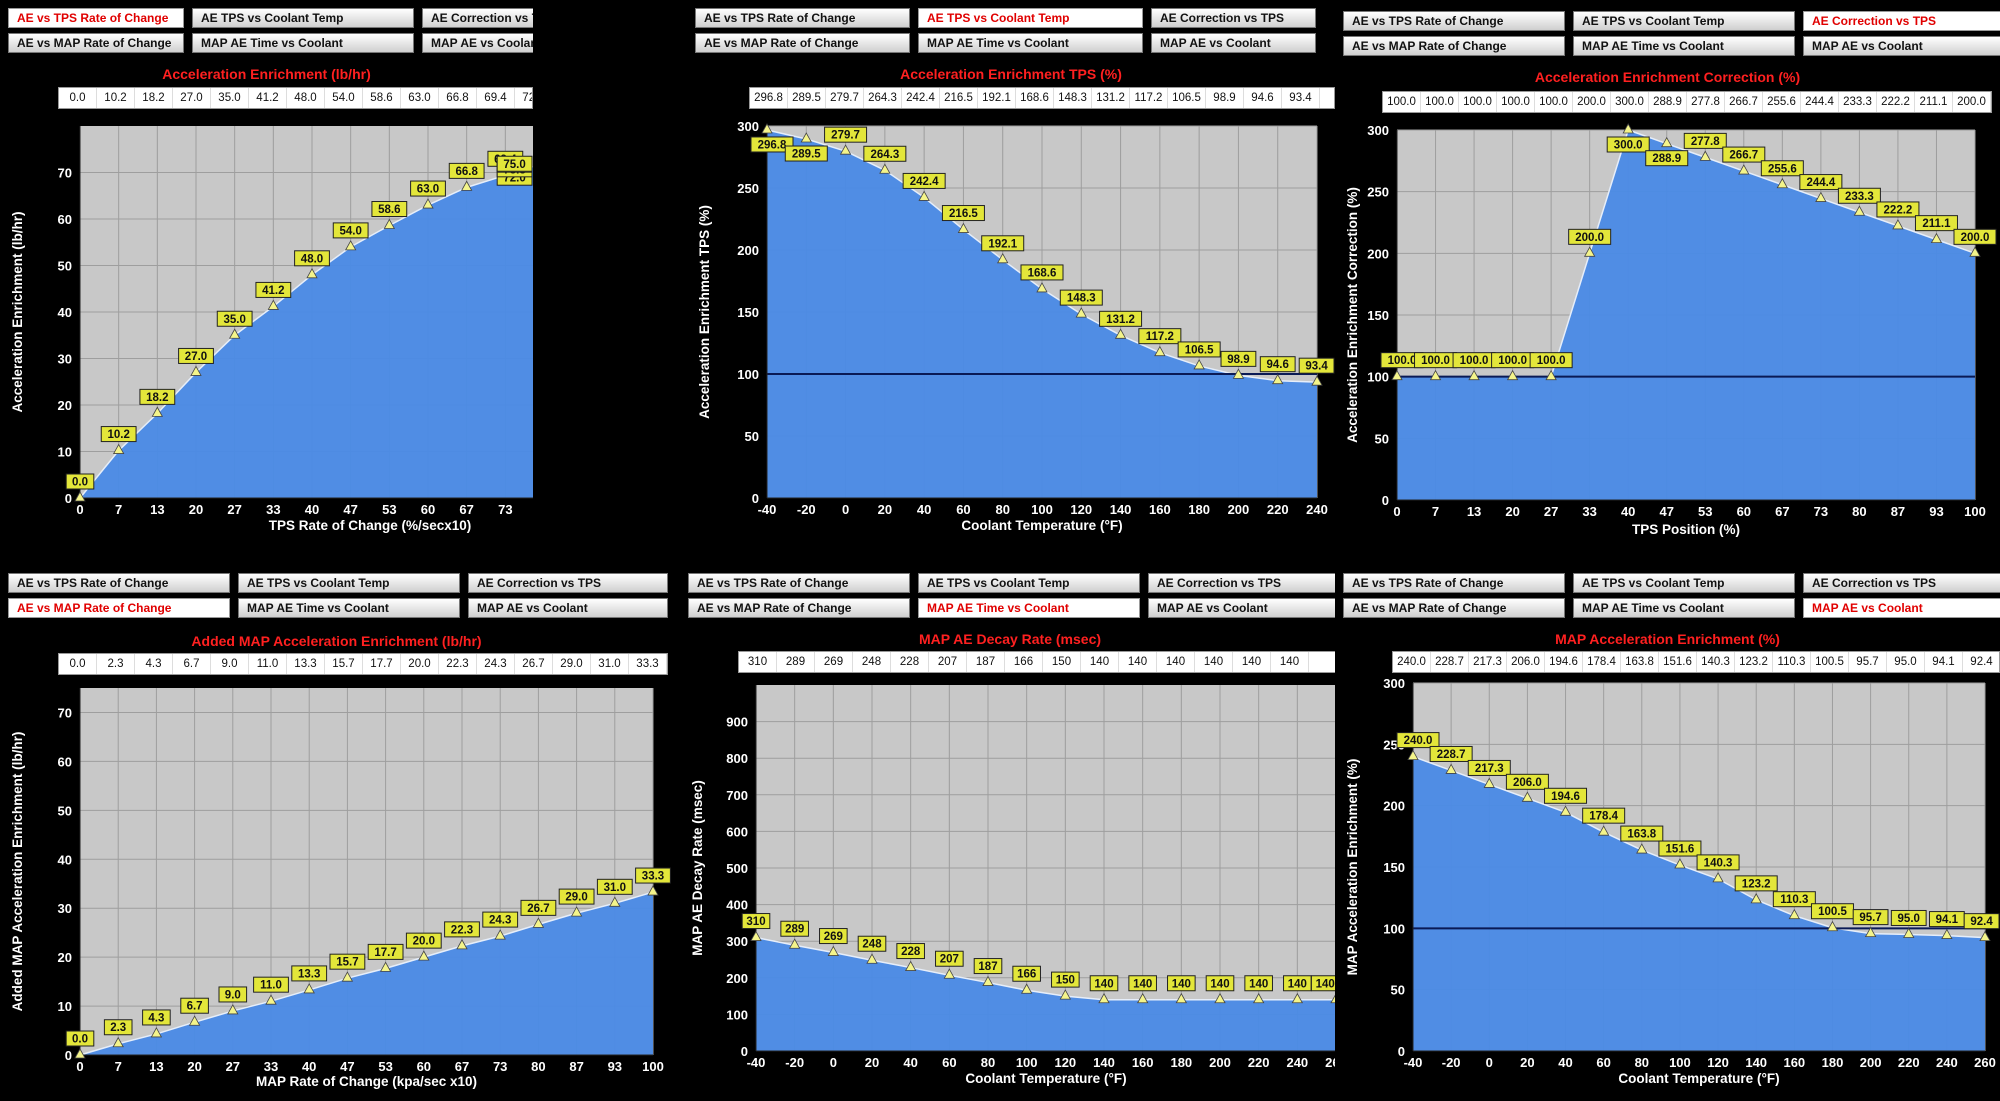  I want to click on value-cell: 163.8, so click(1640, 662).